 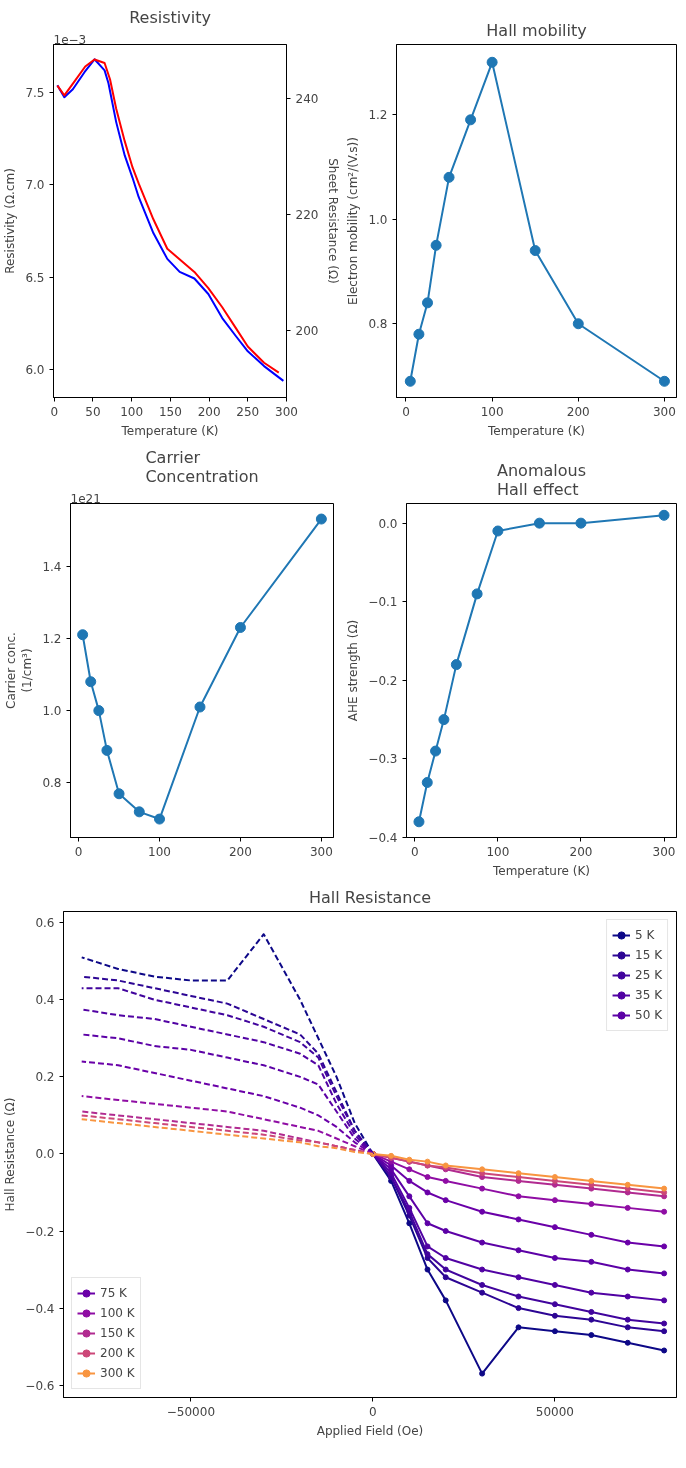 I want to click on legend-label: 50 K, so click(x=648, y=1015).